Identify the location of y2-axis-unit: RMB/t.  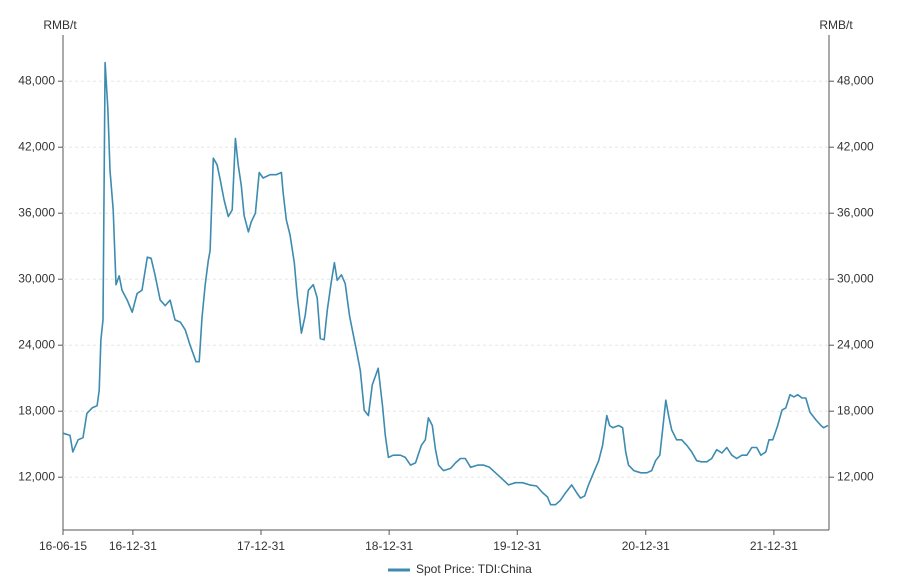
(836, 25).